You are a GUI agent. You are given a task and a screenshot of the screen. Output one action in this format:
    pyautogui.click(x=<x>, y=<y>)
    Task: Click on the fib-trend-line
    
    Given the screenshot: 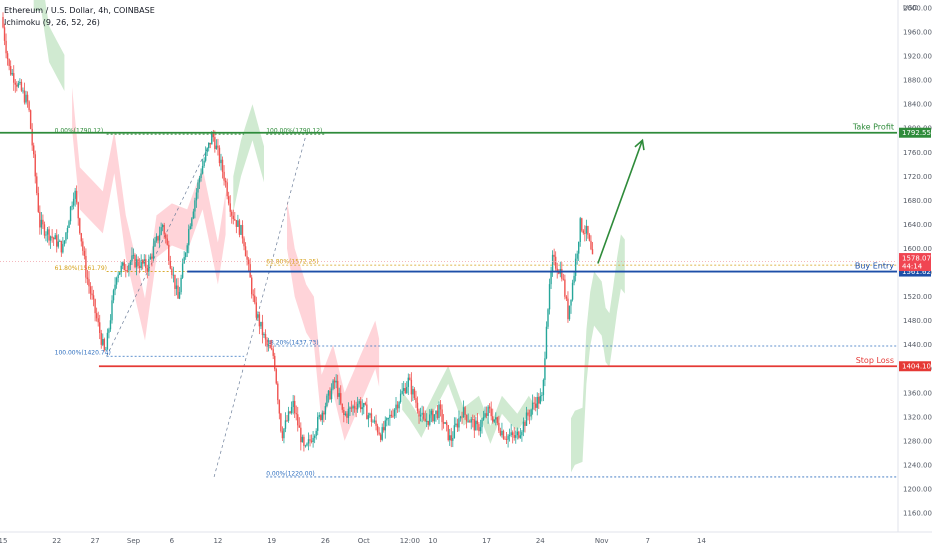 What is the action you would take?
    pyautogui.click(x=160, y=245)
    